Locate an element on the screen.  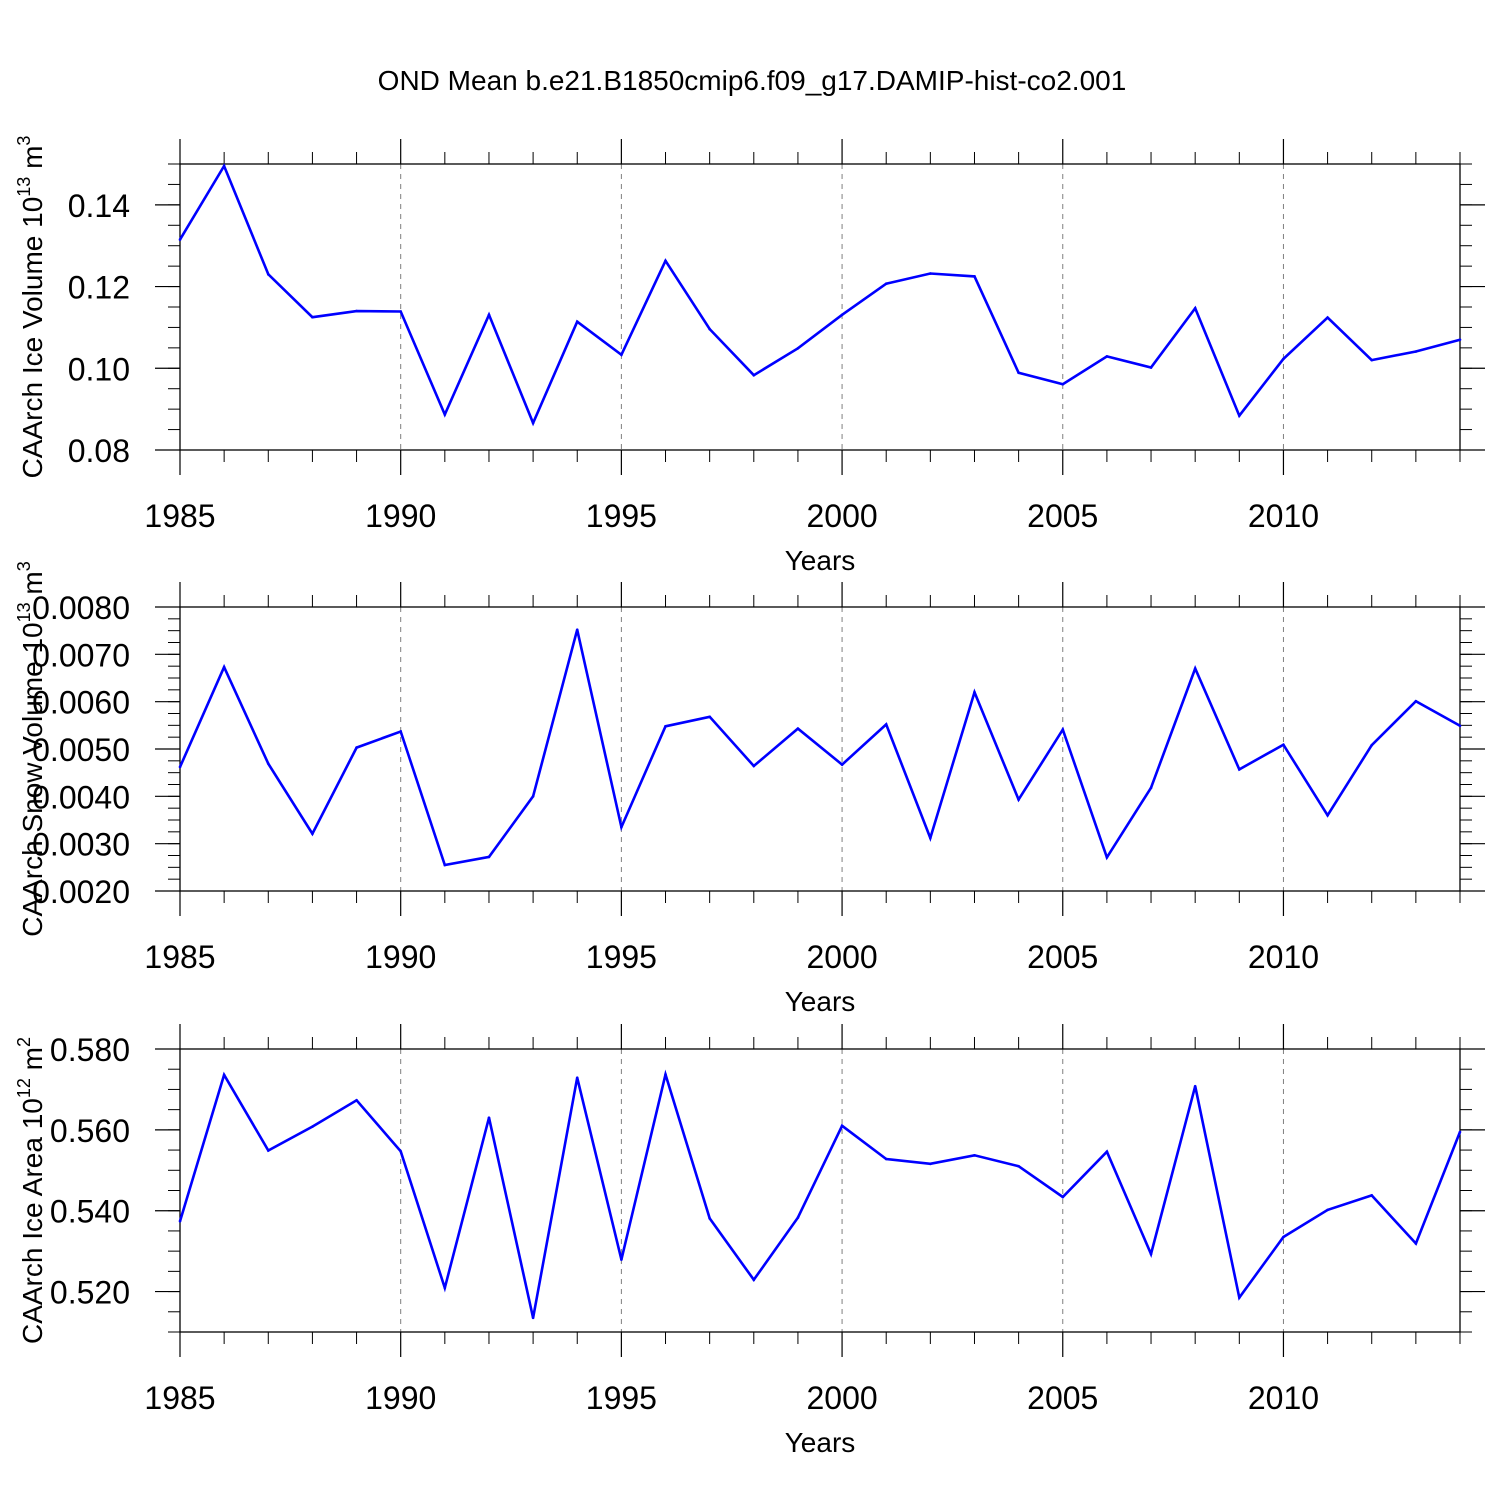
y-tick-label: 0.0080 is located at coordinates (81, 608).